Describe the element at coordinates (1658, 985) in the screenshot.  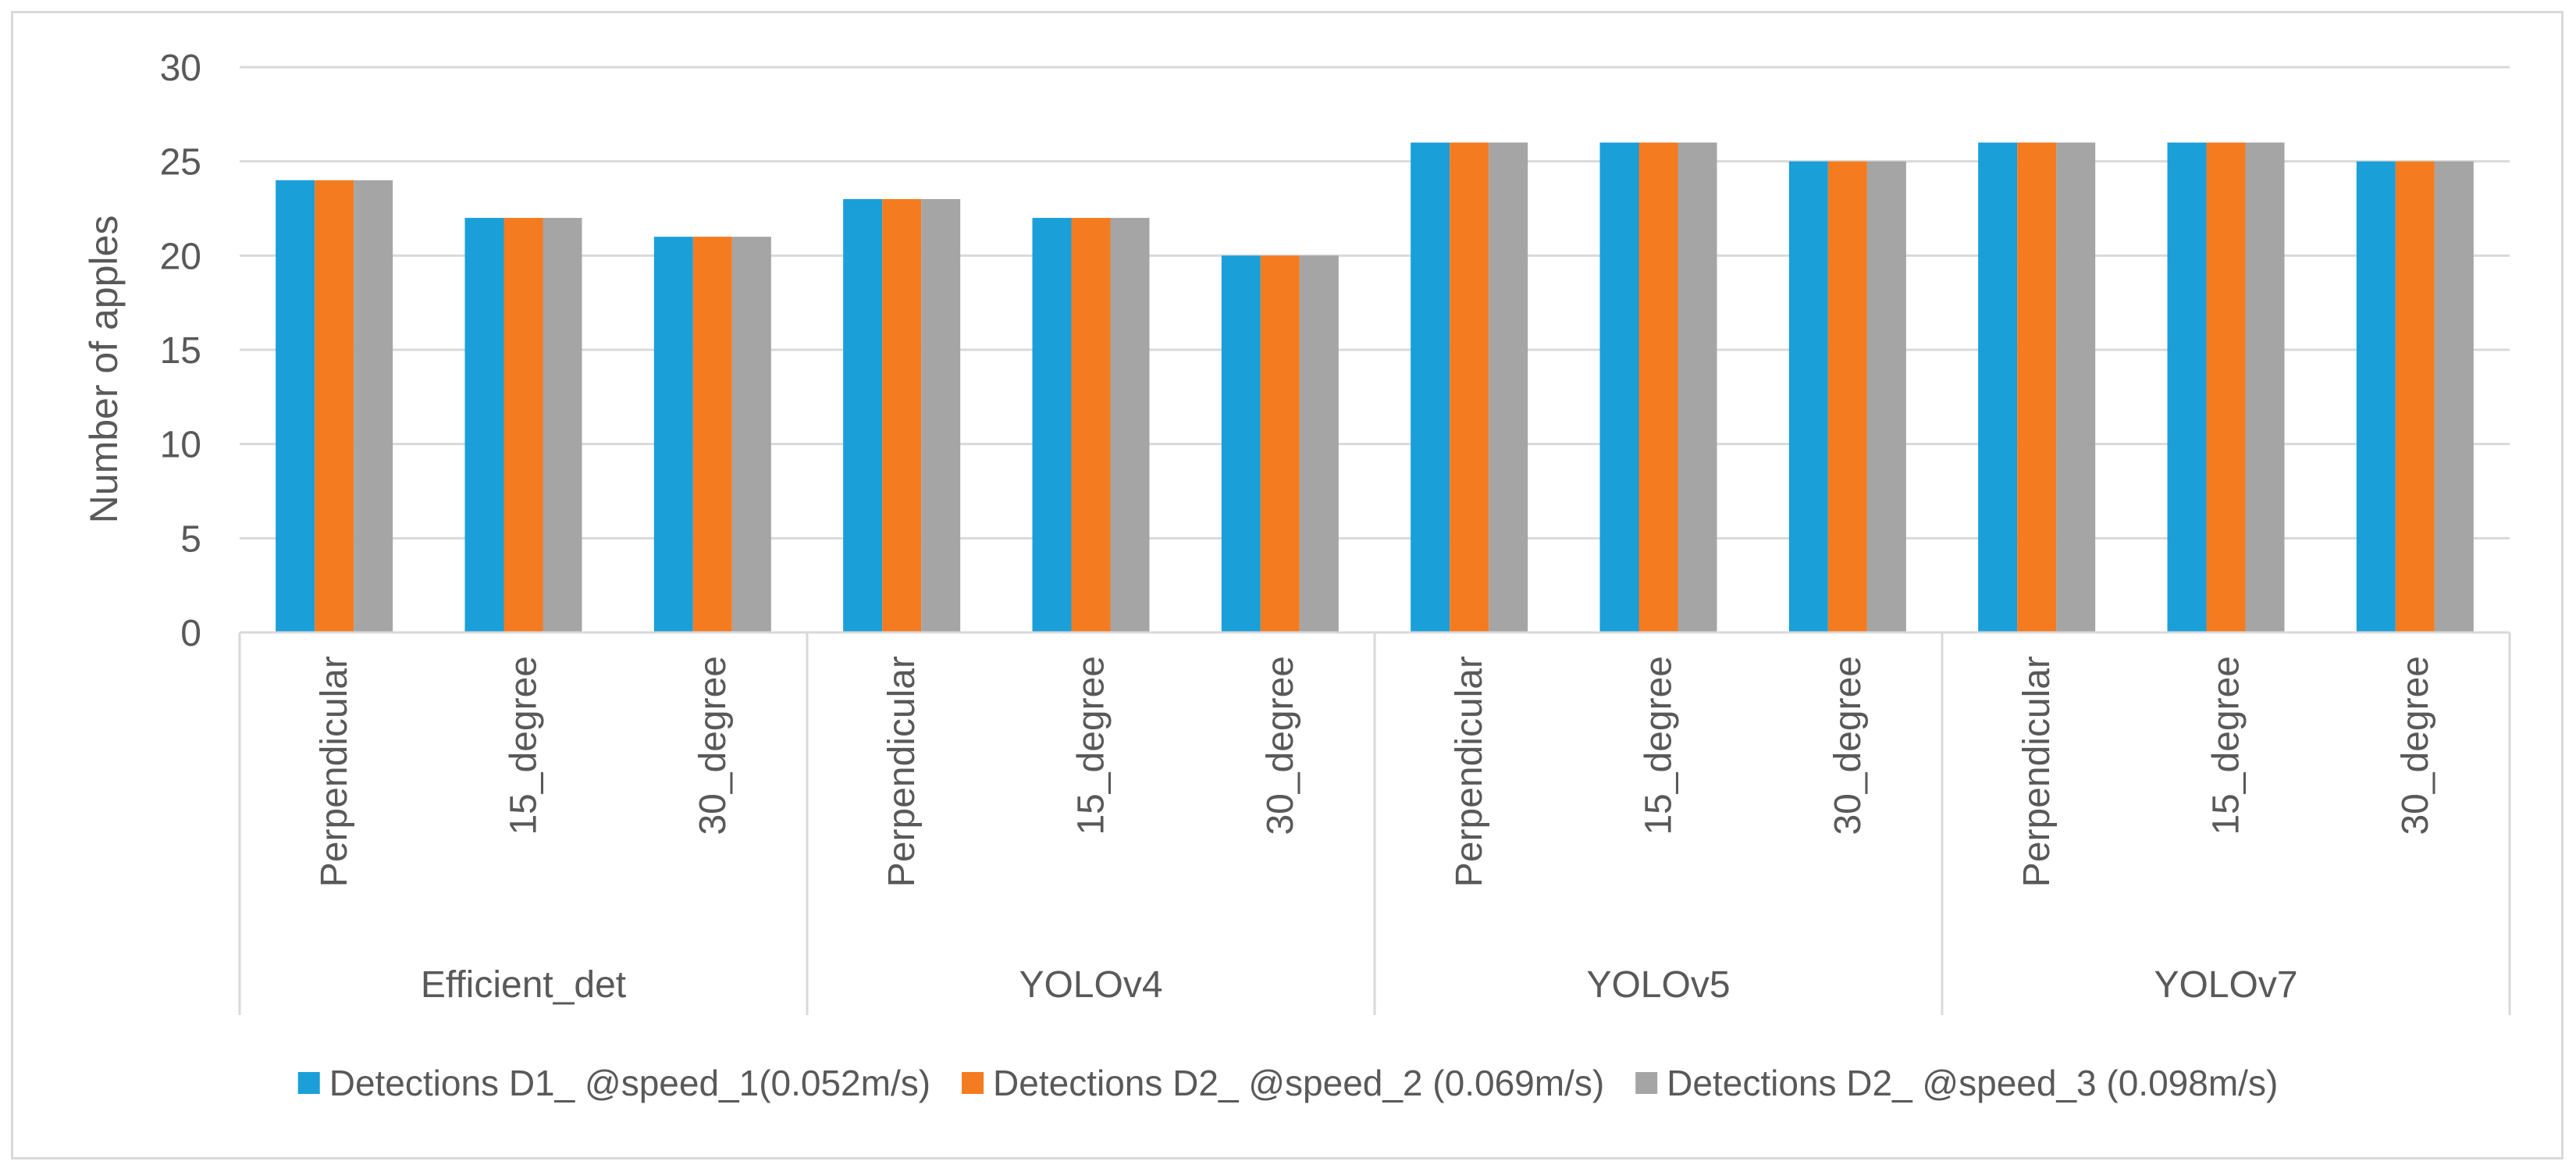
I see `x-group-label: YOLOv5` at that location.